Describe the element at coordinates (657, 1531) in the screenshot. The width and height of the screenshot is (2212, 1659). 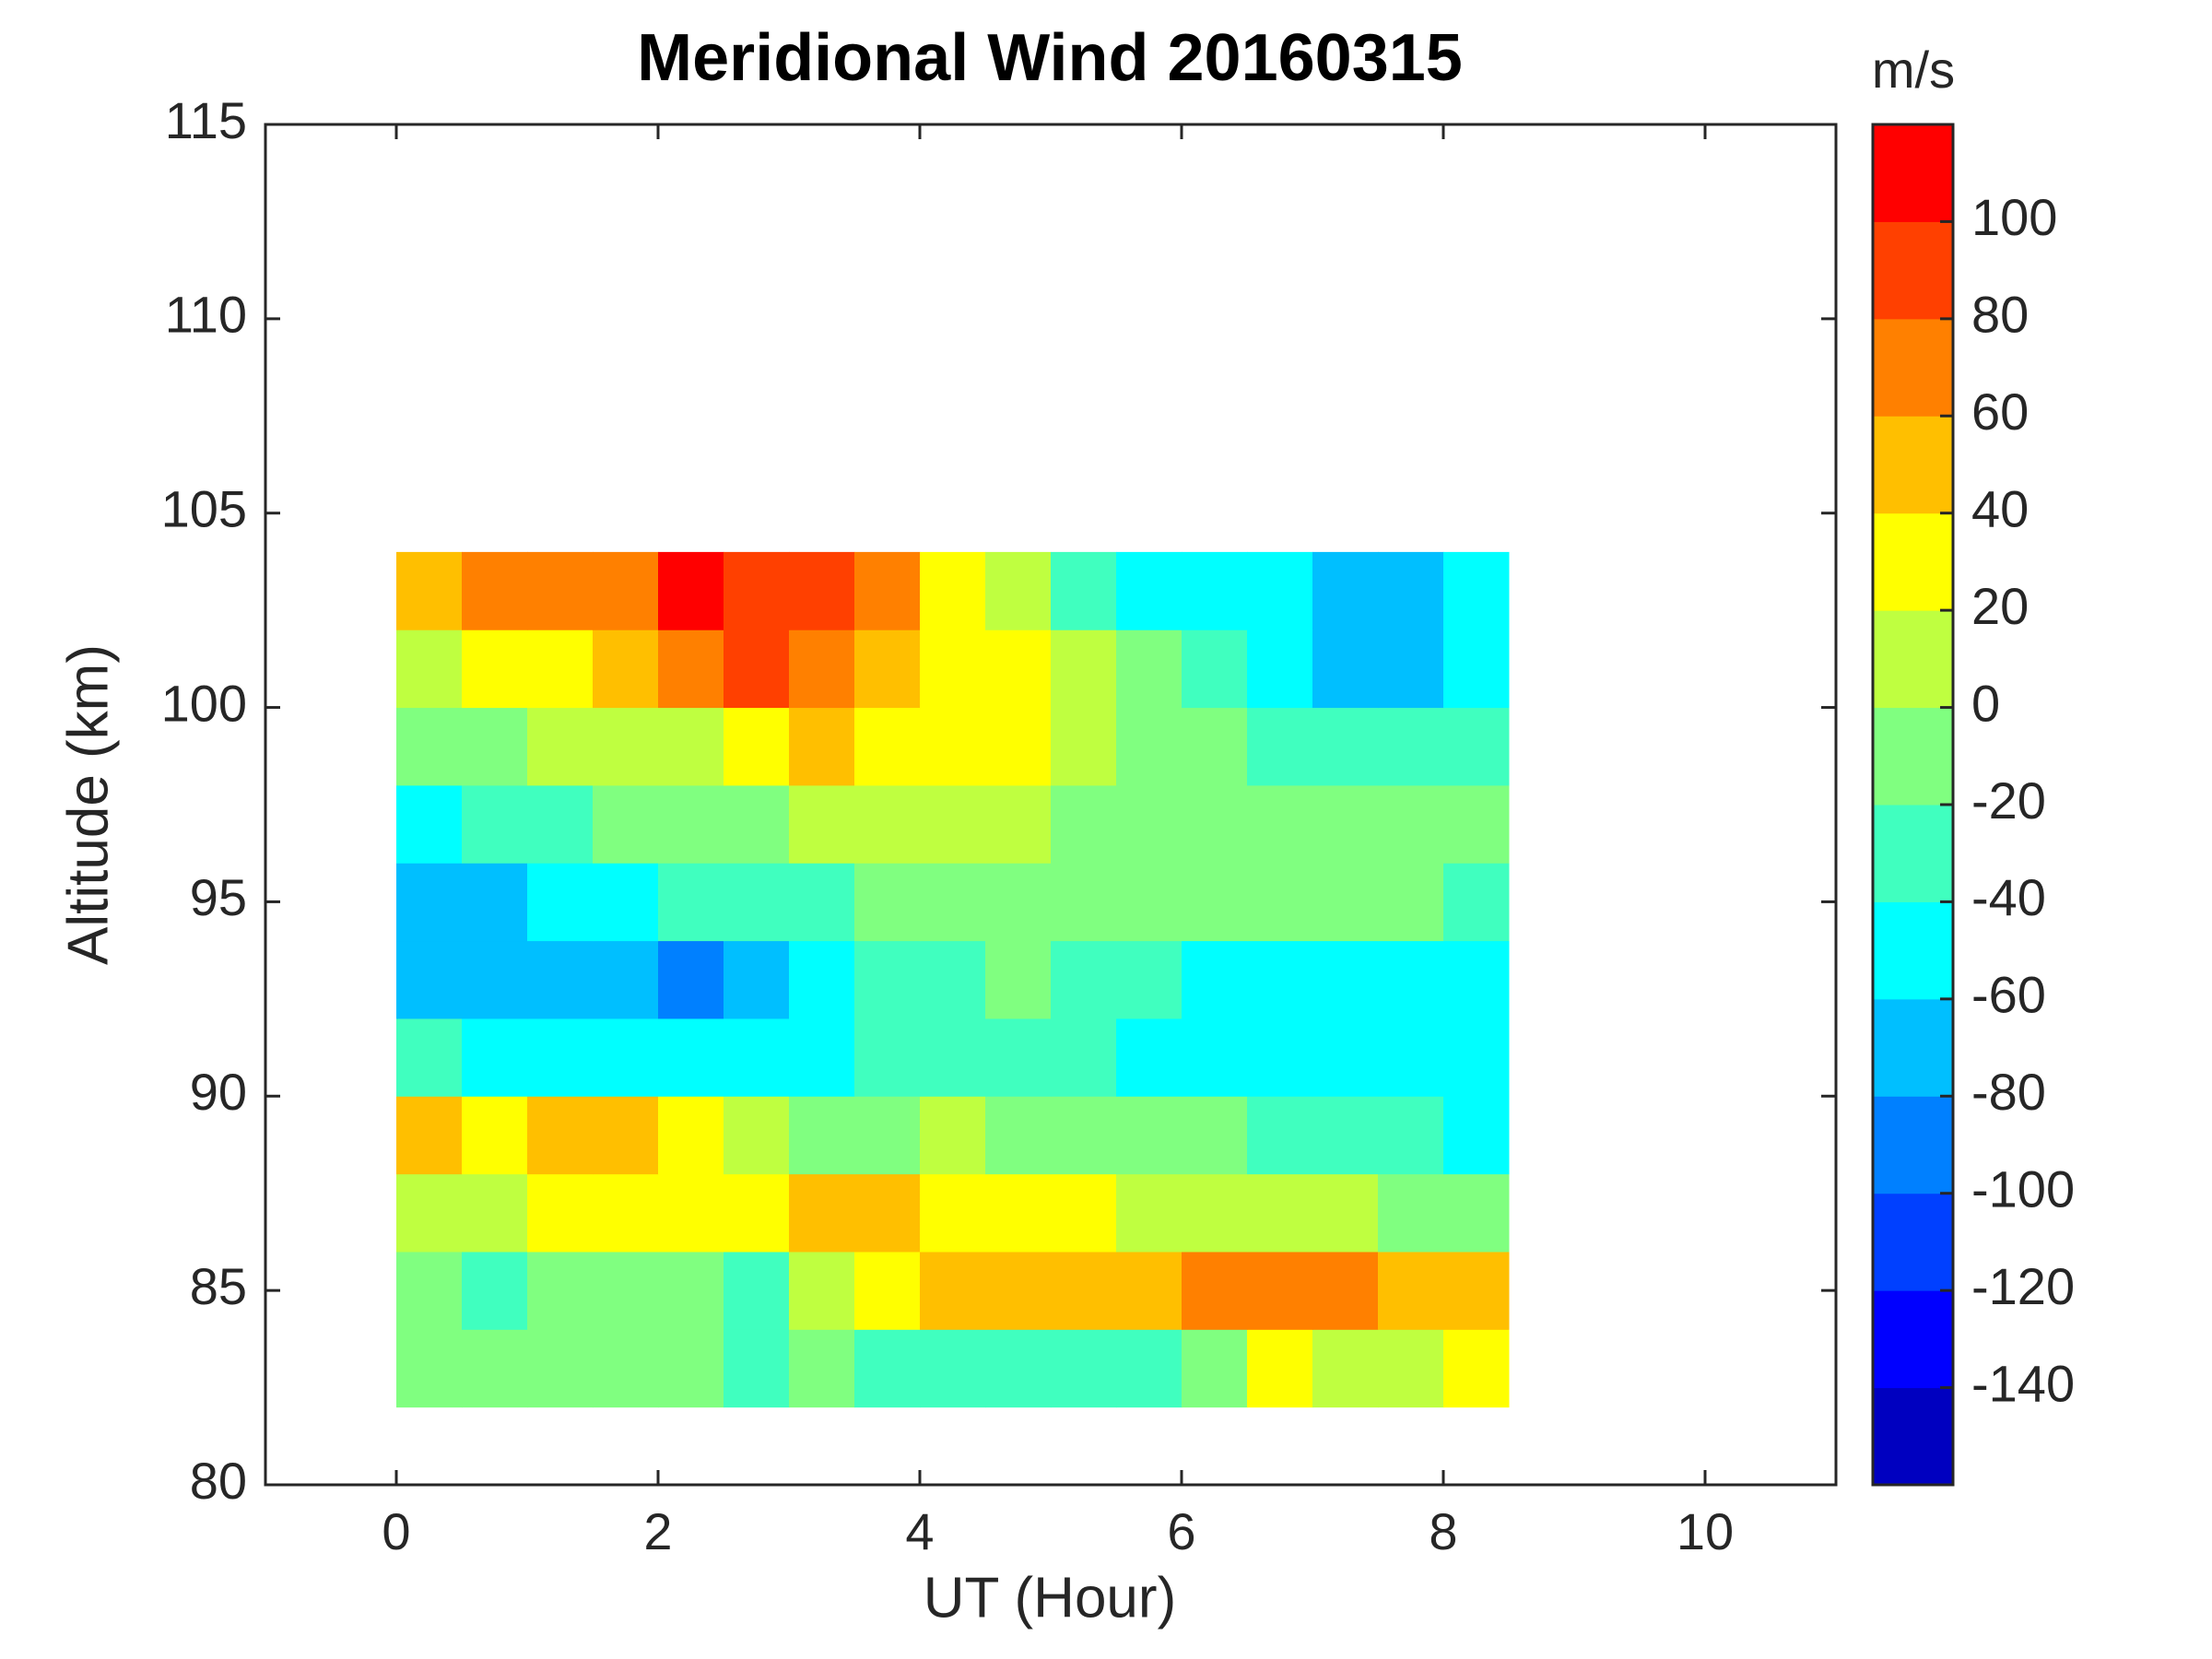
I see `x-tick-label: 2` at that location.